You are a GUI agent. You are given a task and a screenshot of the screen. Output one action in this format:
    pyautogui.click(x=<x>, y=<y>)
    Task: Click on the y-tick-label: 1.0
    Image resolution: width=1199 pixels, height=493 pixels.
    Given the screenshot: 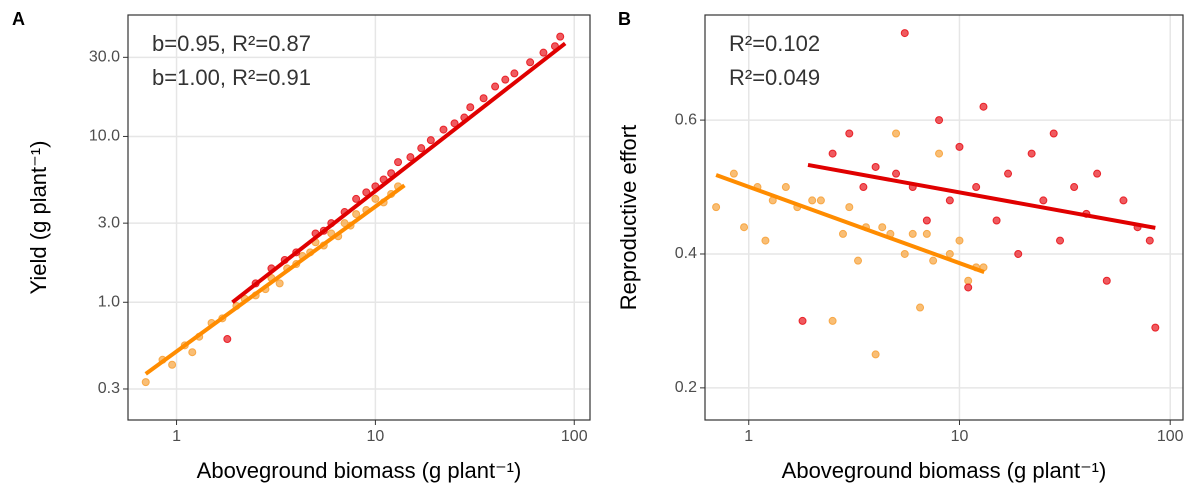 What is the action you would take?
    pyautogui.click(x=109, y=301)
    